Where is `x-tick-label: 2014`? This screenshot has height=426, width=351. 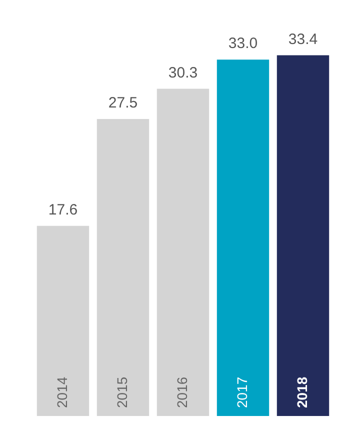 x-tick-label: 2014 is located at coordinates (62, 392).